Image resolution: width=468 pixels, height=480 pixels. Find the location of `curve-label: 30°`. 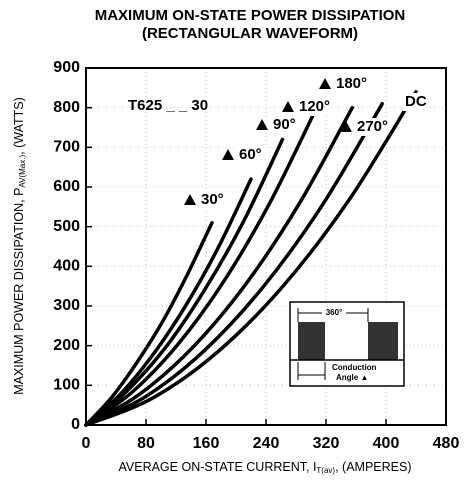

curve-label: 30° is located at coordinates (212, 199).